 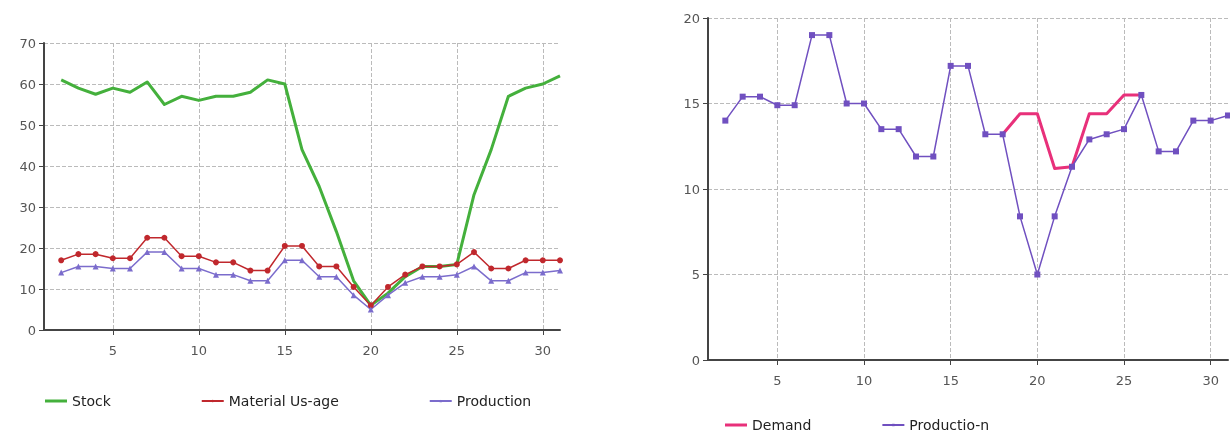 What do you see at coordinates (283, 401) in the screenshot?
I see `legend-label: Material Us-age` at bounding box center [283, 401].